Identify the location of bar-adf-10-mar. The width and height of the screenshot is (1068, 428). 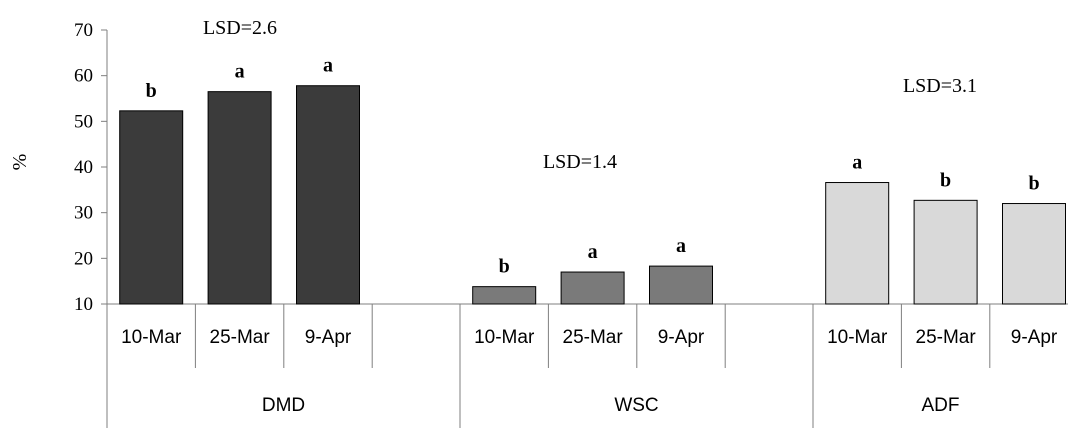
(857, 243).